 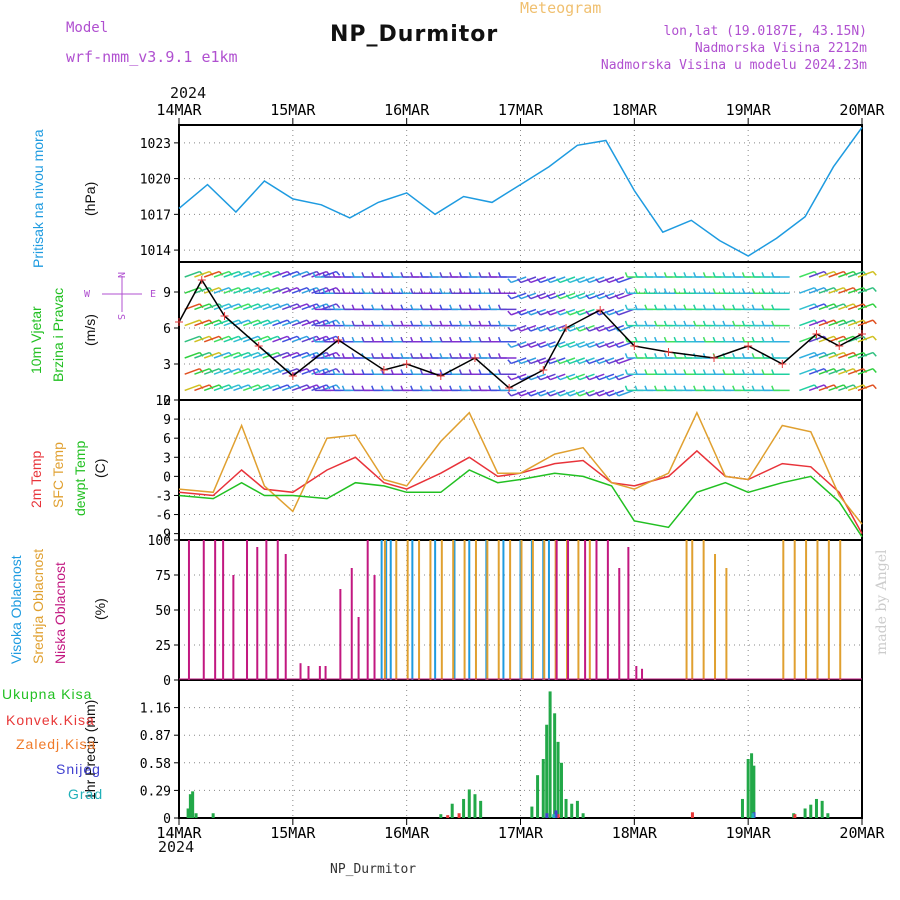 I want to click on model-name: wrf-nmm_v3.9.1 e1km, so click(x=152, y=57).